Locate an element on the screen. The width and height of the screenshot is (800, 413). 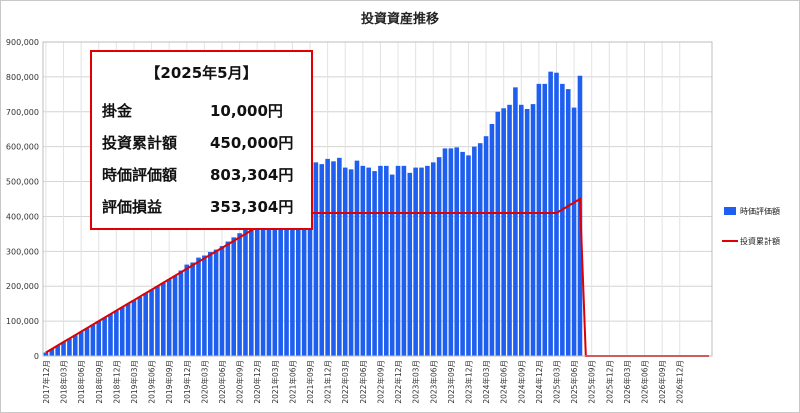
y-tick-label: 100,000 is located at coordinates (22, 321).